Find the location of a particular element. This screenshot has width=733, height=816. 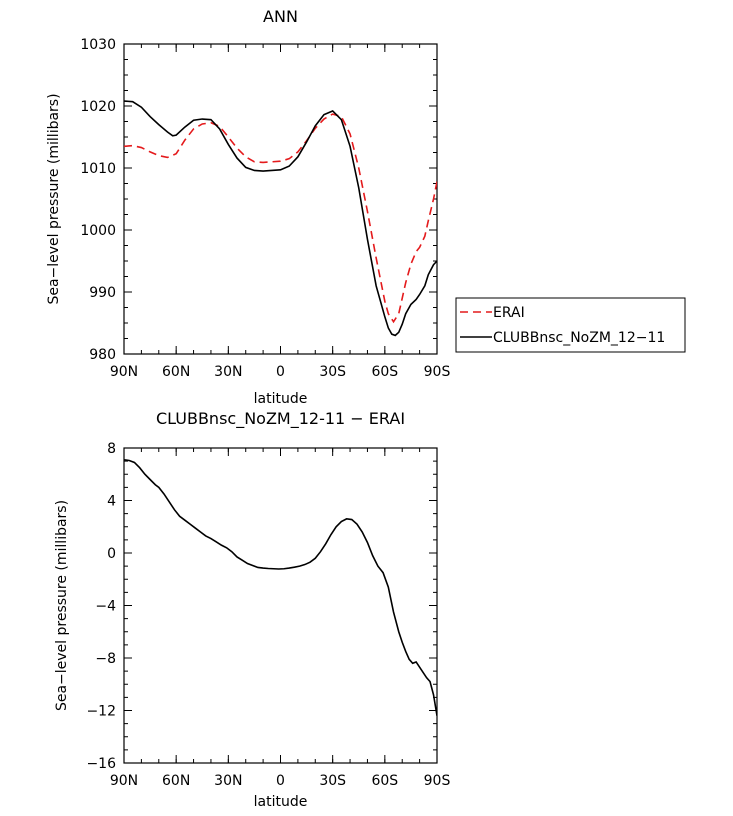

y-tick-label: 8 is located at coordinates (111, 449).